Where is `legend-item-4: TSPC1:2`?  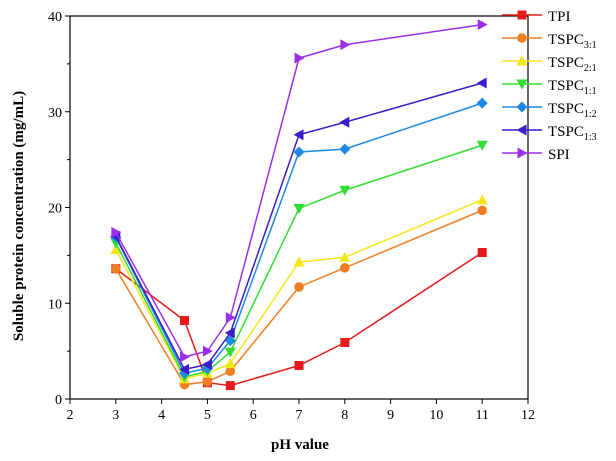 legend-item-4: TSPC1:2 is located at coordinates (549, 110).